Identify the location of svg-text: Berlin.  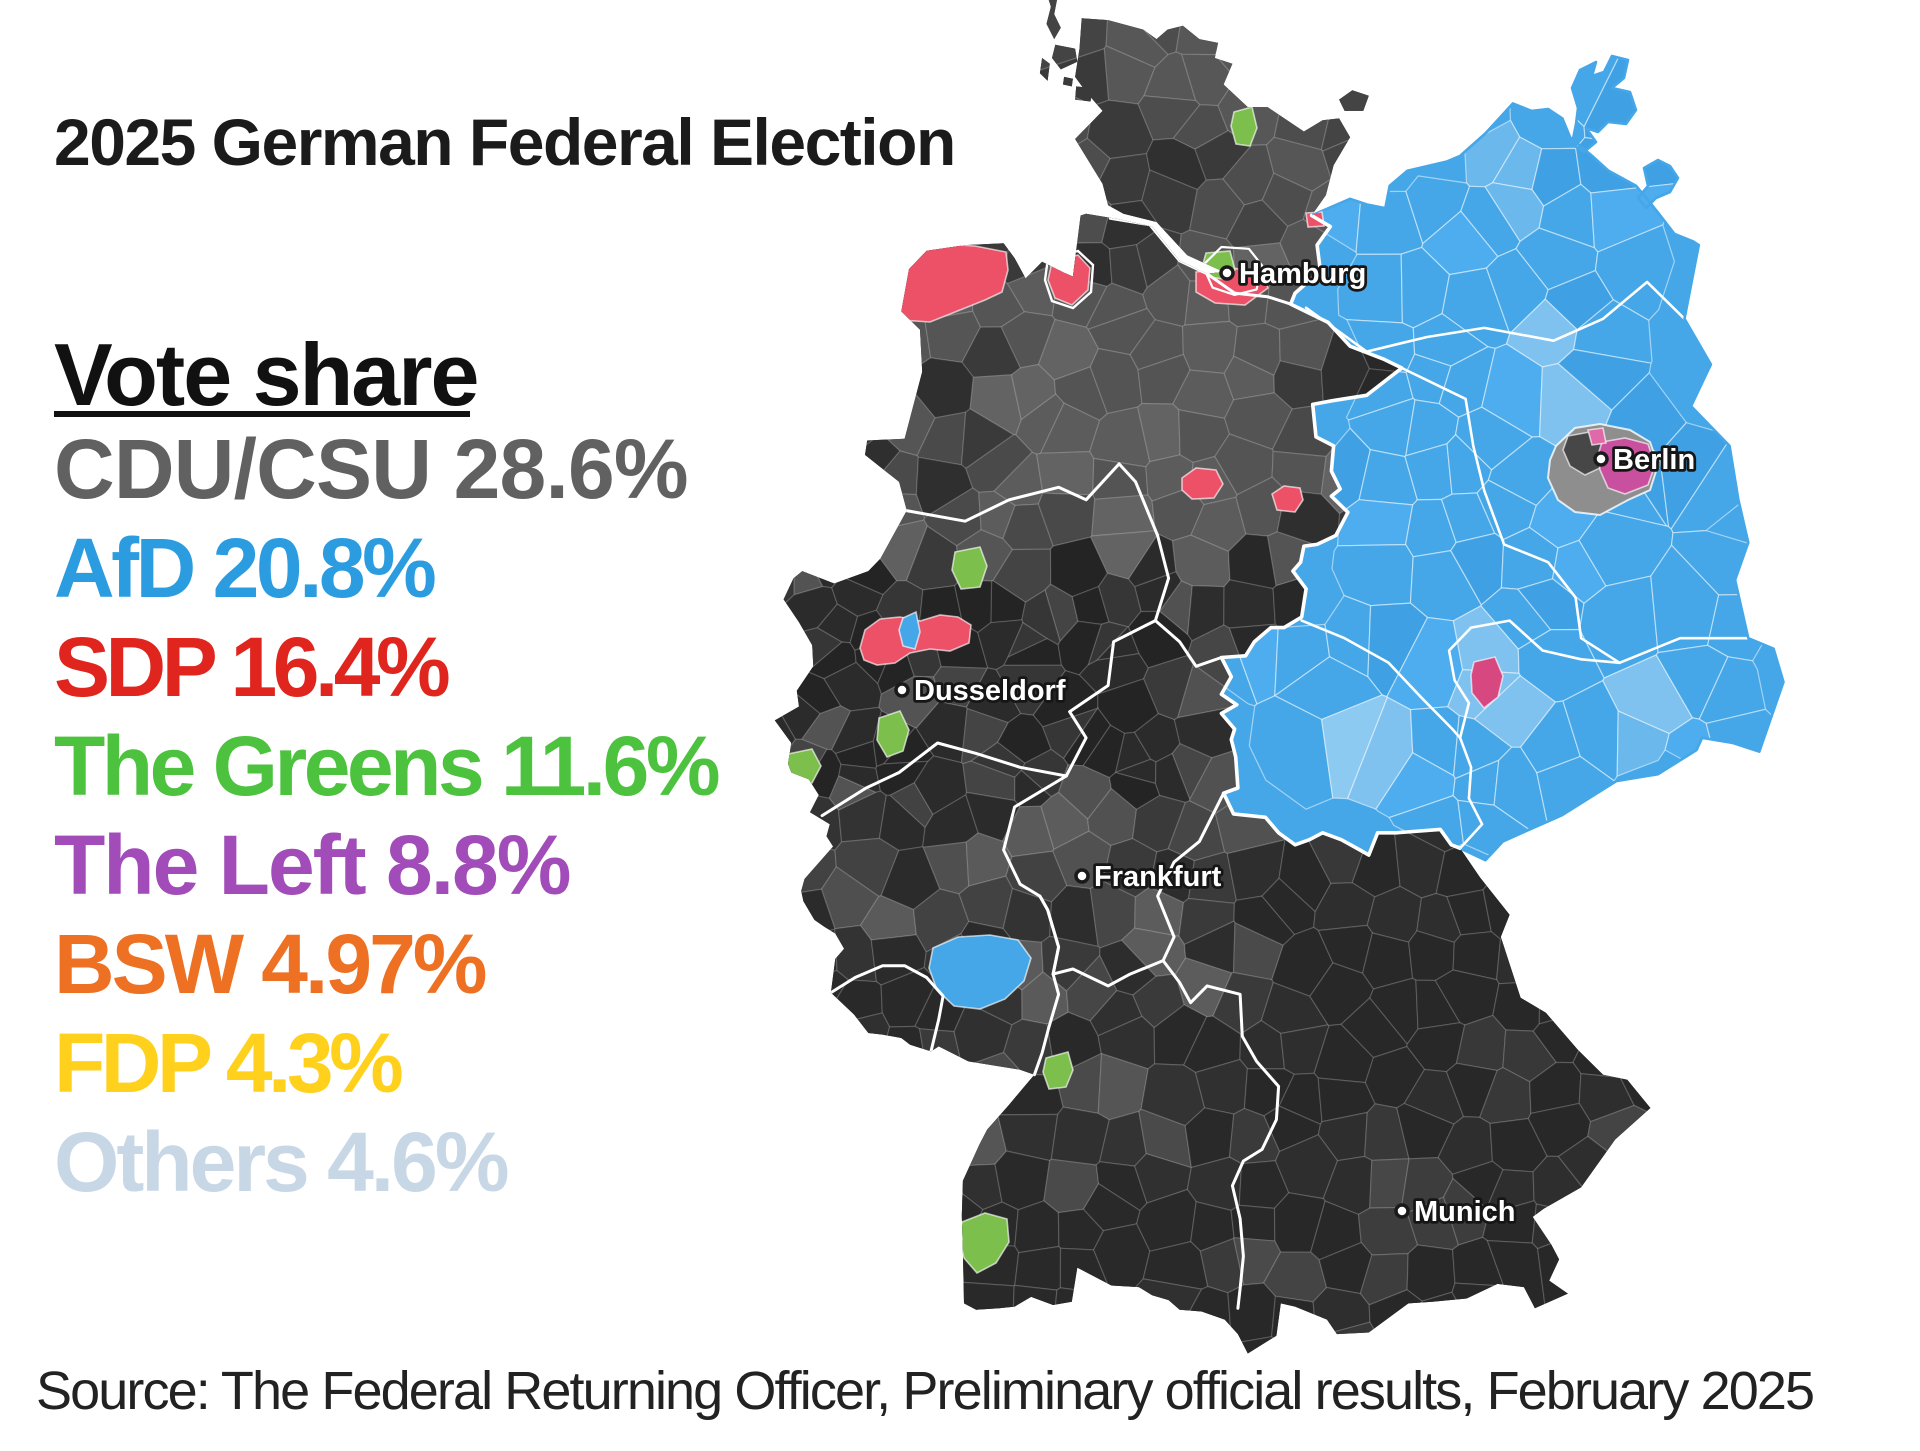
(1654, 460).